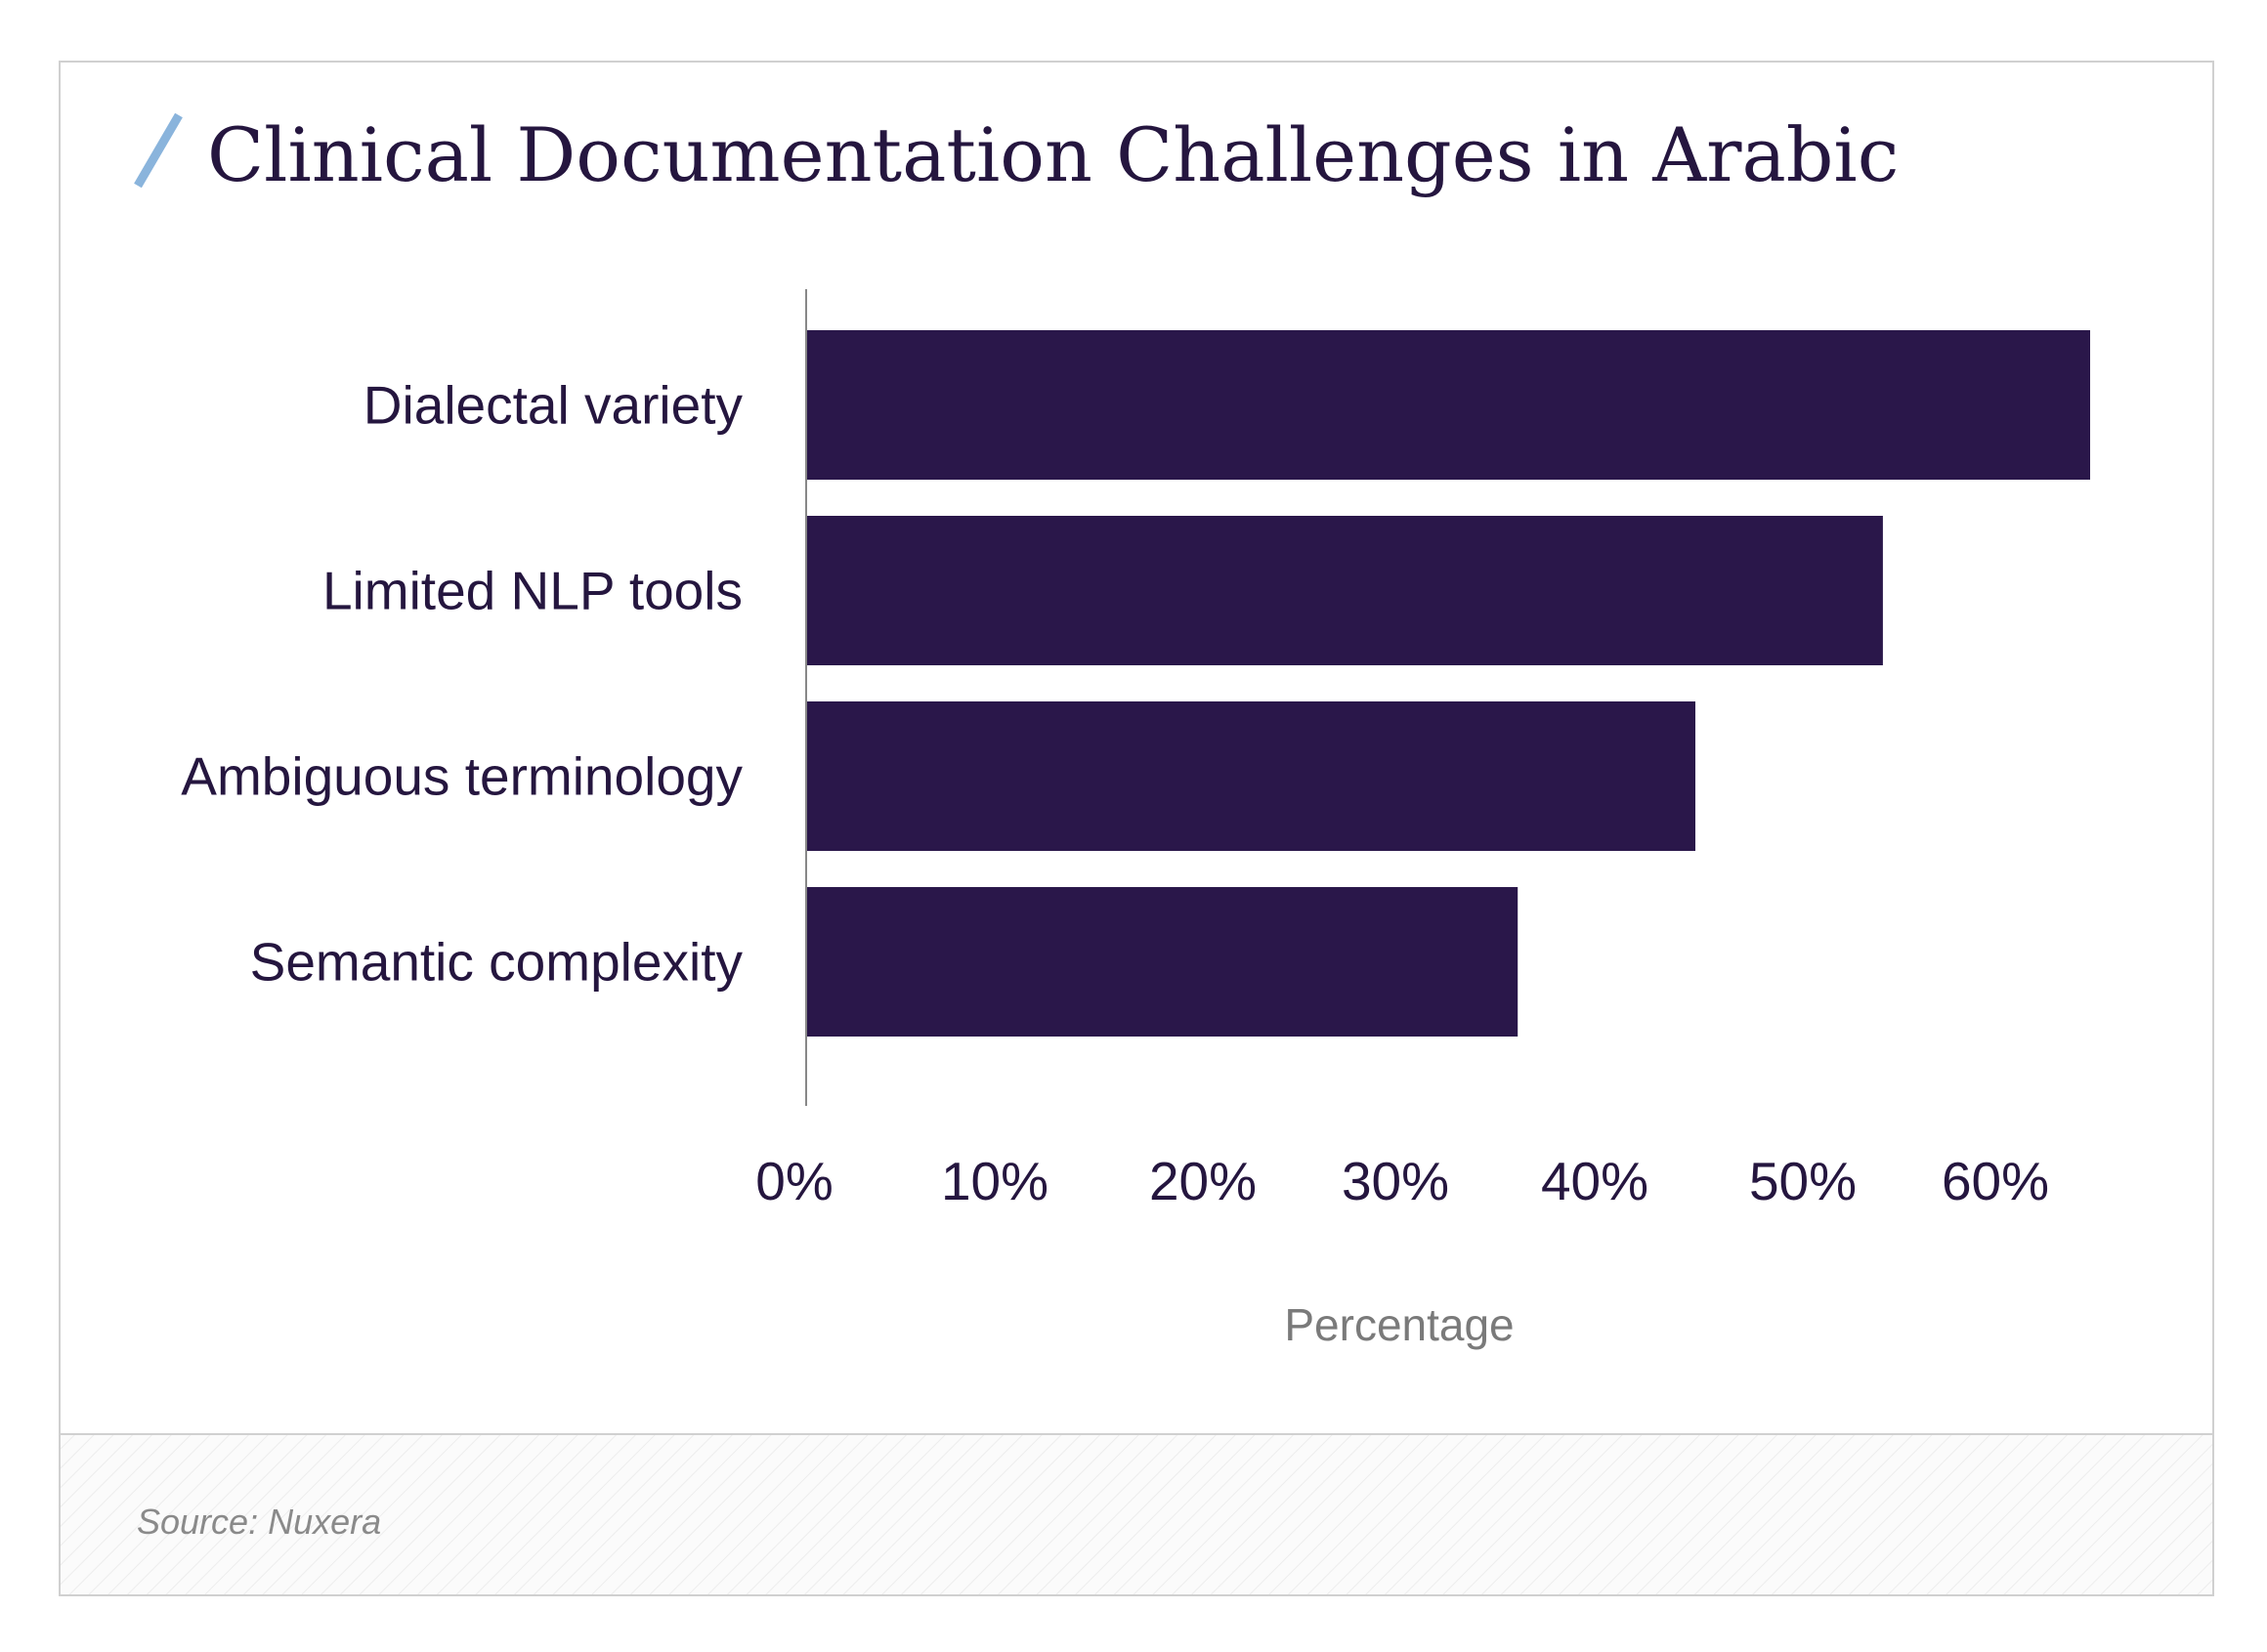 The image size is (2267, 1652). Describe the element at coordinates (795, 1181) in the screenshot. I see `x-tick-label: 0%` at that location.